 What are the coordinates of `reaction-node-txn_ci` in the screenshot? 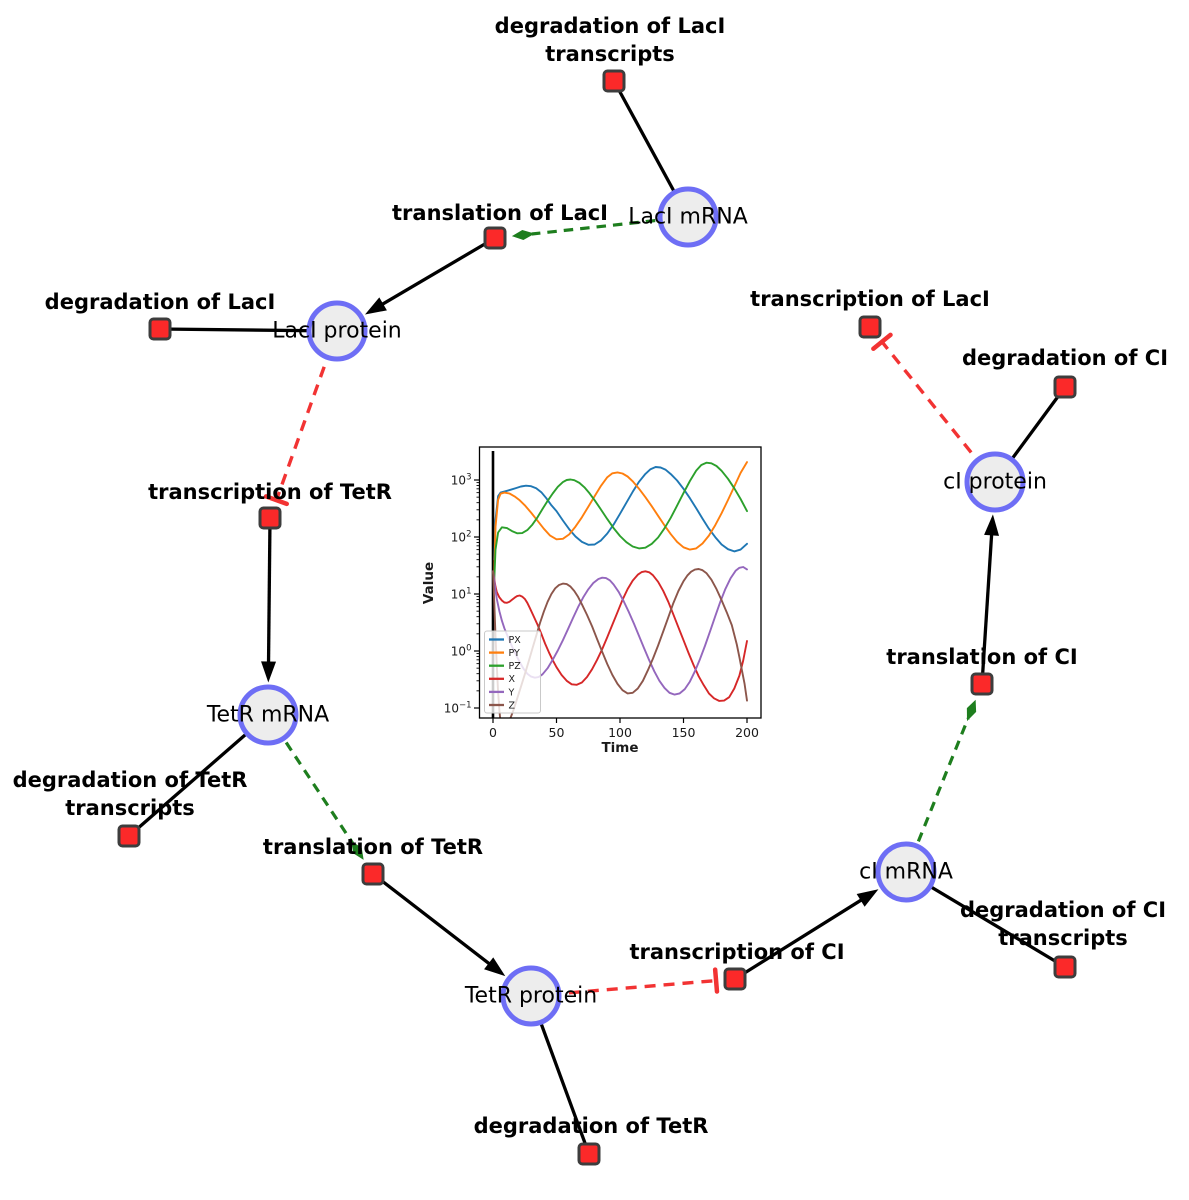 It's located at (735, 979).